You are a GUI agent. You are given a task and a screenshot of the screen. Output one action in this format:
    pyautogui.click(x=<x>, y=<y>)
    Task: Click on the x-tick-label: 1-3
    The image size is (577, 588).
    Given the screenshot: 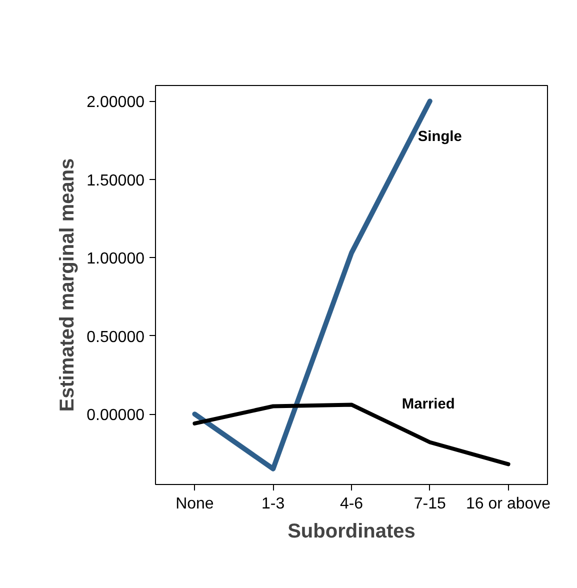 What is the action you would take?
    pyautogui.click(x=273, y=504)
    